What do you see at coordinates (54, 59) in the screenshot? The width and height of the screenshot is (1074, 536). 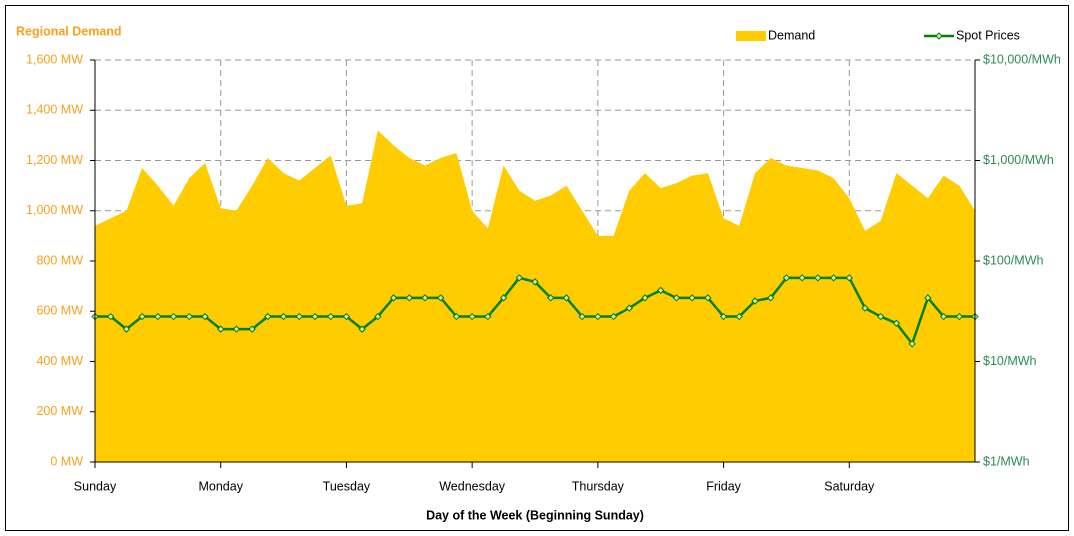 I see `y-tick-label: 1,600 MW` at bounding box center [54, 59].